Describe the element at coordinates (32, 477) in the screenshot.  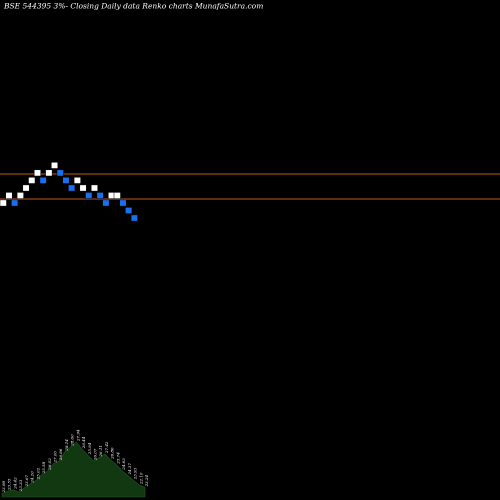
I see `volume-label: 24.20` at that location.